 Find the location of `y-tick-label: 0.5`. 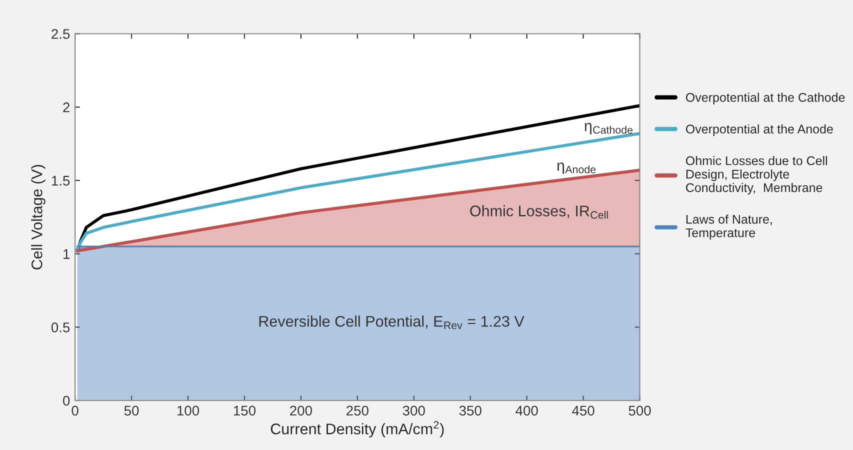

y-tick-label: 0.5 is located at coordinates (60, 327).